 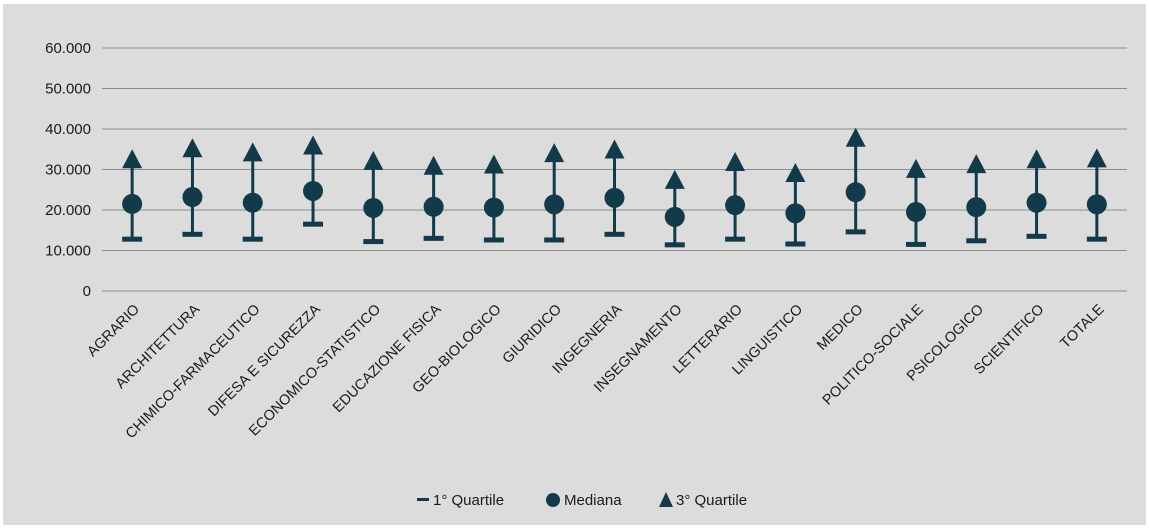 I want to click on category-label: POLITICO-SOCIALE, so click(x=873, y=354).